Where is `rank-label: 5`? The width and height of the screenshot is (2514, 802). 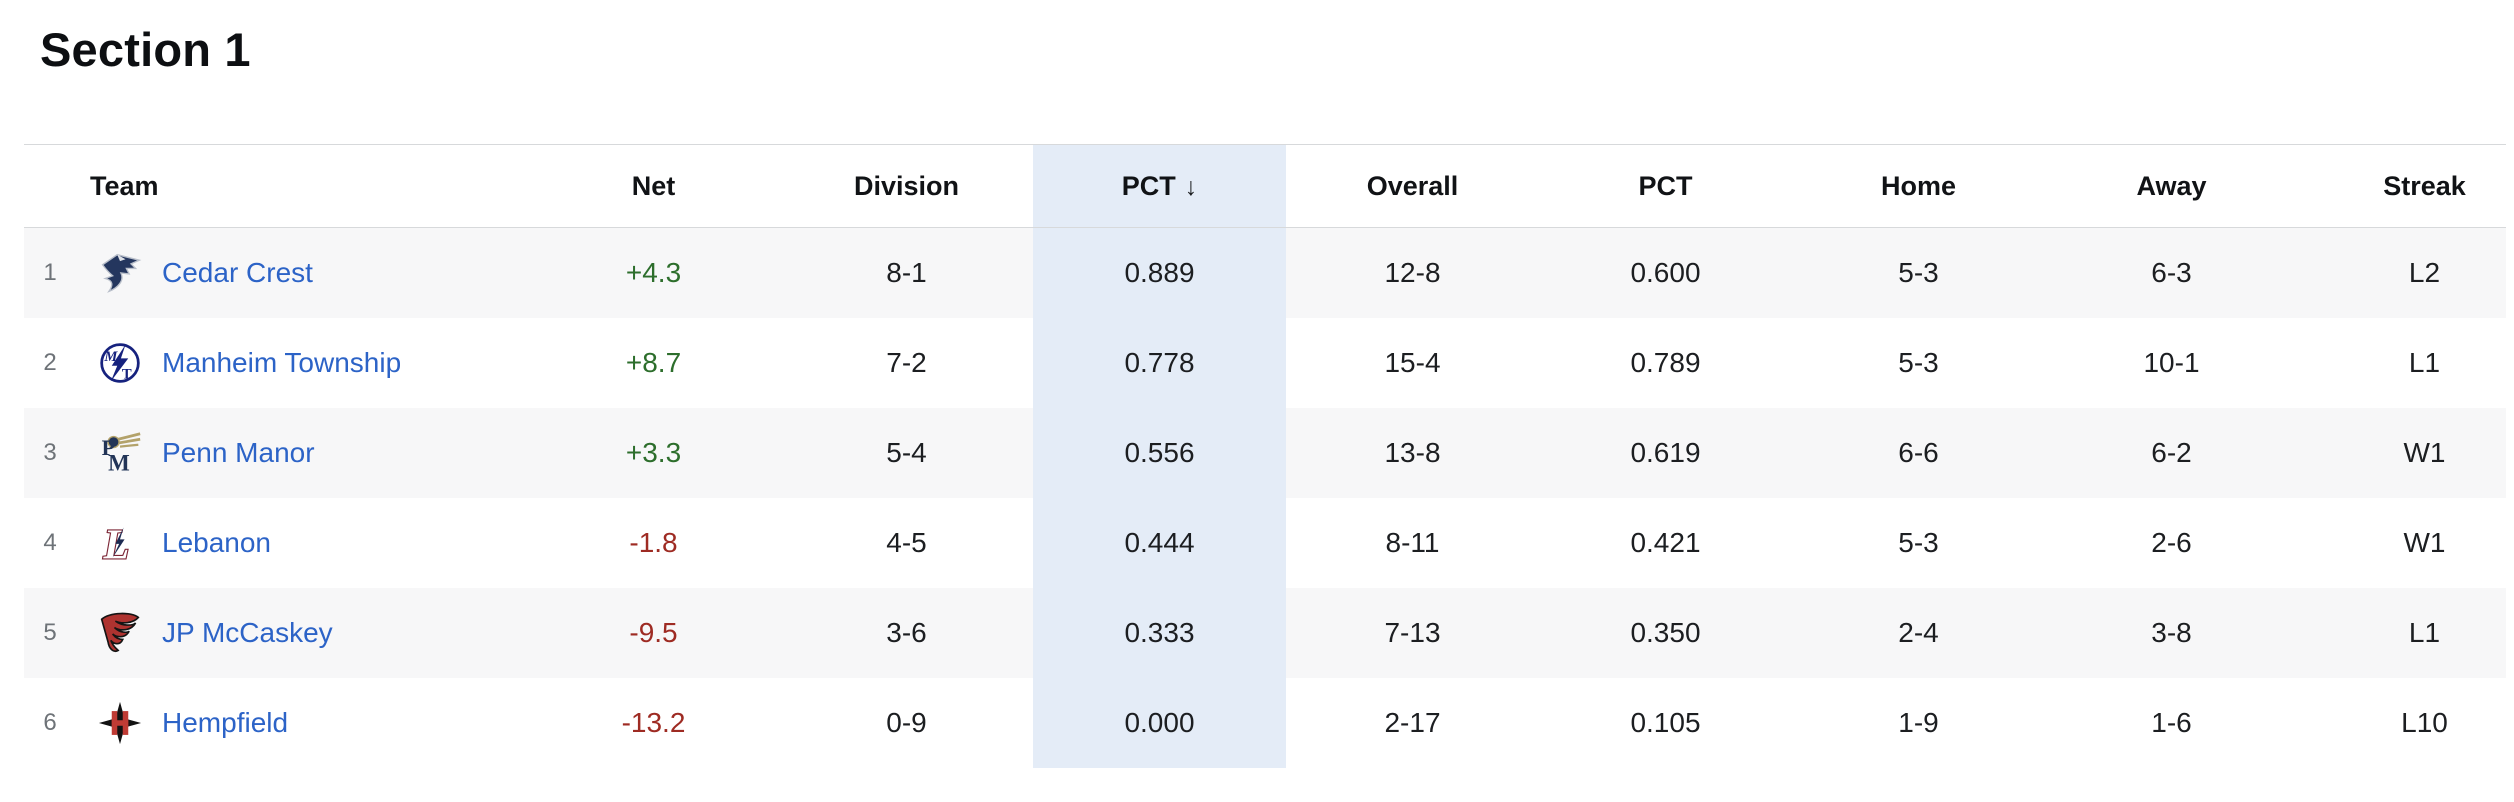
rank-label: 5 is located at coordinates (50, 632).